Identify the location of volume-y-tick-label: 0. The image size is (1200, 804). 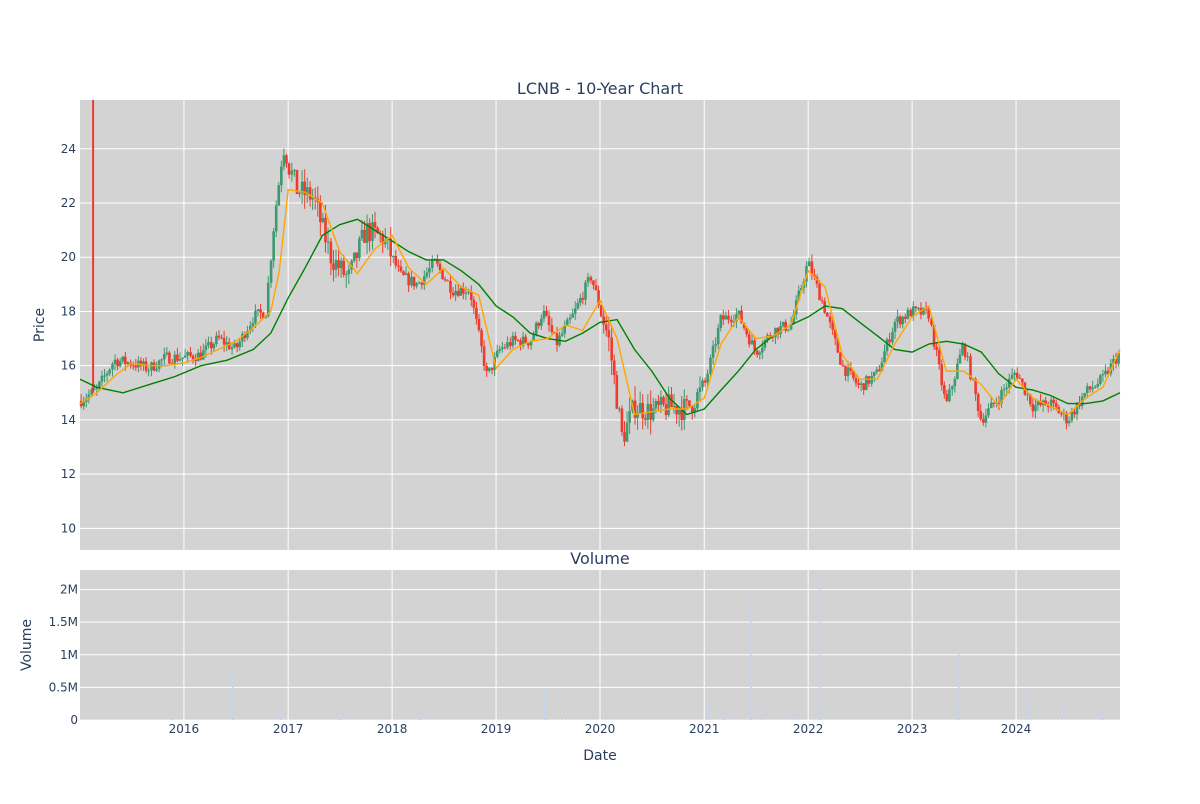
(74, 720).